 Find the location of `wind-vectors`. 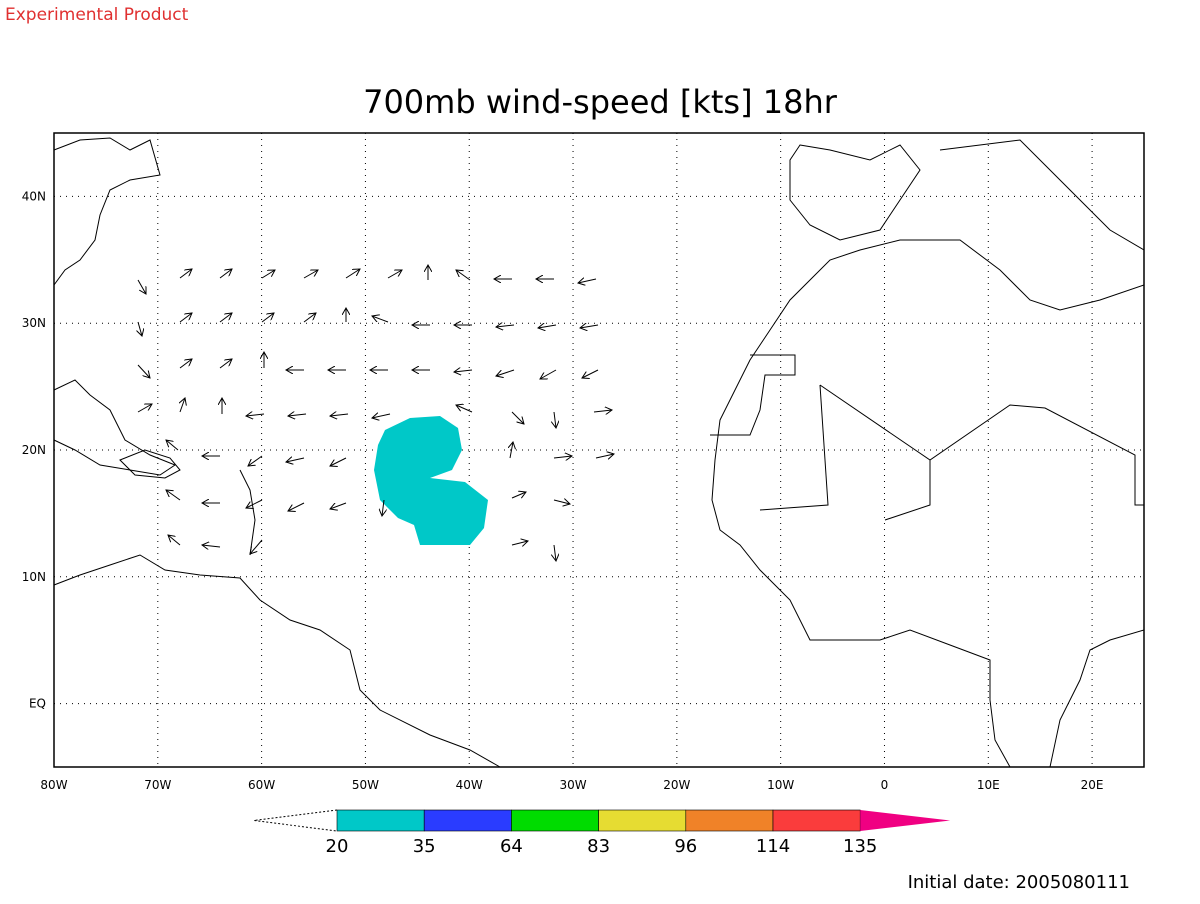

wind-vectors is located at coordinates (376, 413).